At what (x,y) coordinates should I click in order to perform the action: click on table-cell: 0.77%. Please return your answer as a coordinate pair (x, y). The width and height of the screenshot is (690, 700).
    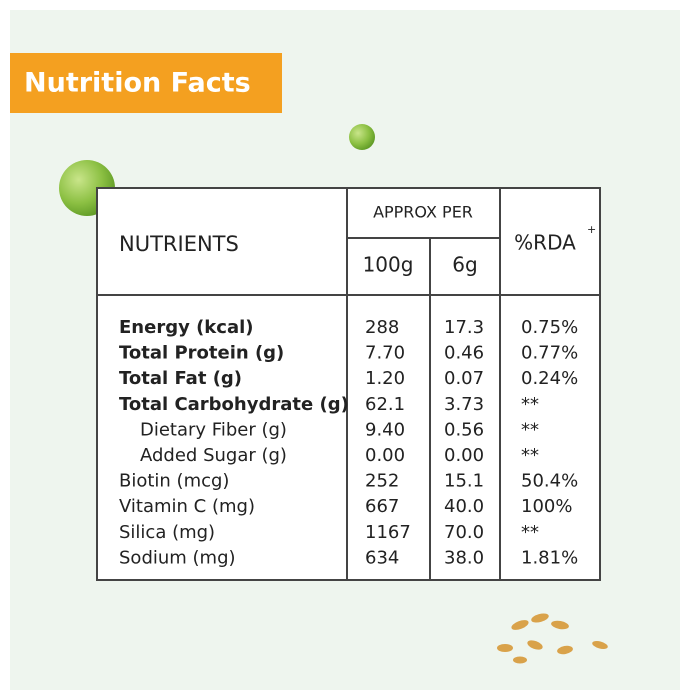
    Looking at the image, I should click on (549, 353).